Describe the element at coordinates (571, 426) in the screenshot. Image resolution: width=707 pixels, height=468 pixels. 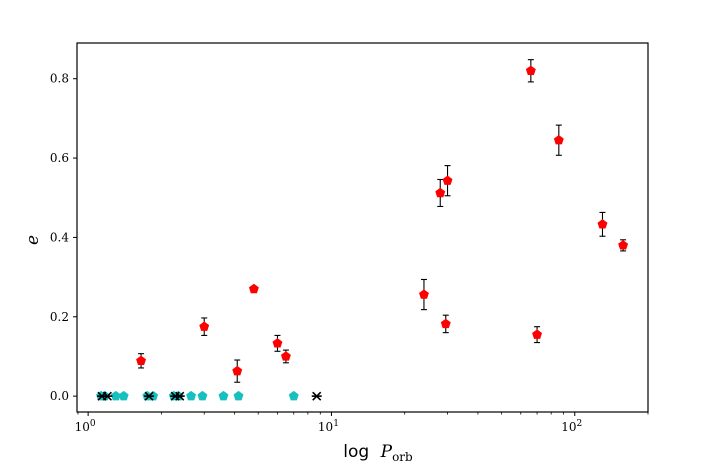
I see `x-tick-label: 10²` at that location.